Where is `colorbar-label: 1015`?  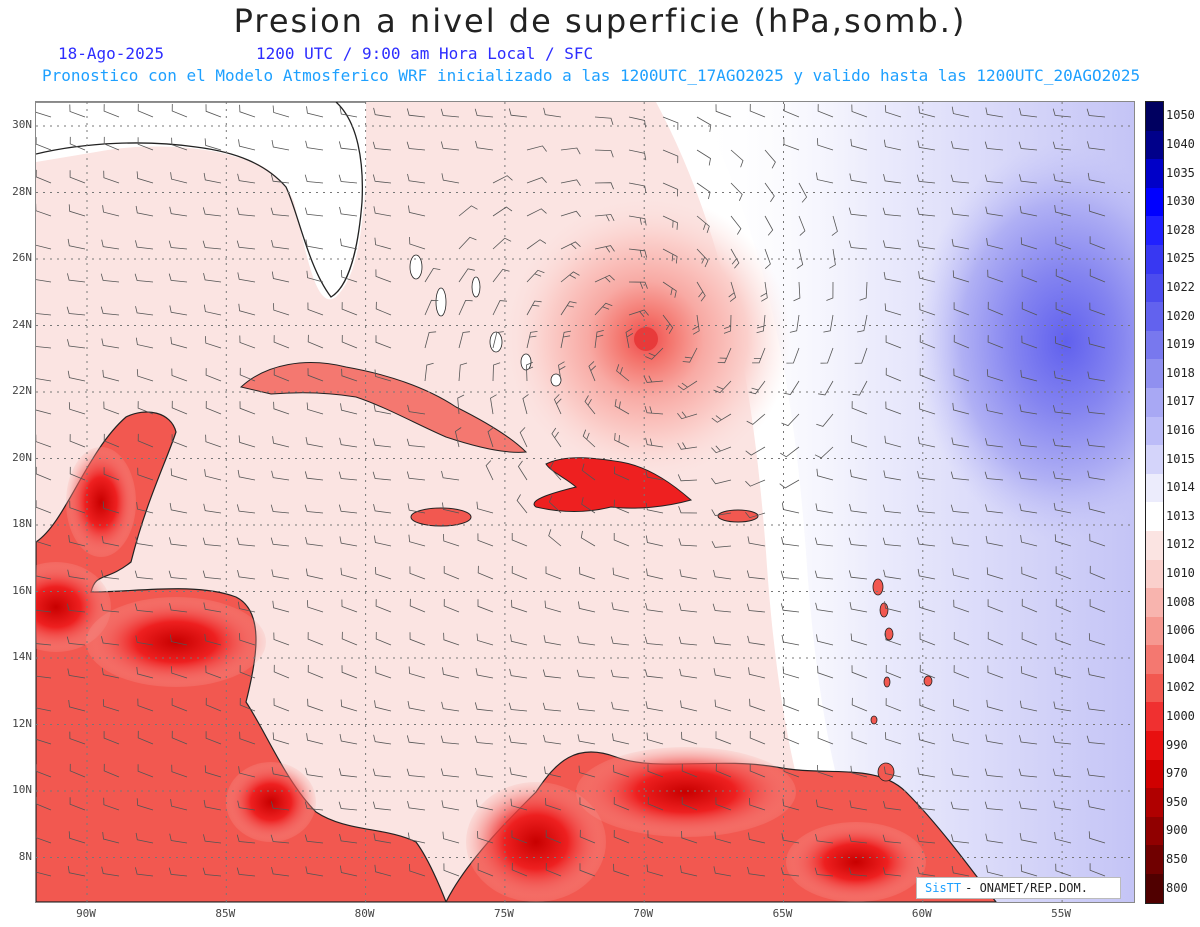 colorbar-label: 1015 is located at coordinates (1180, 458).